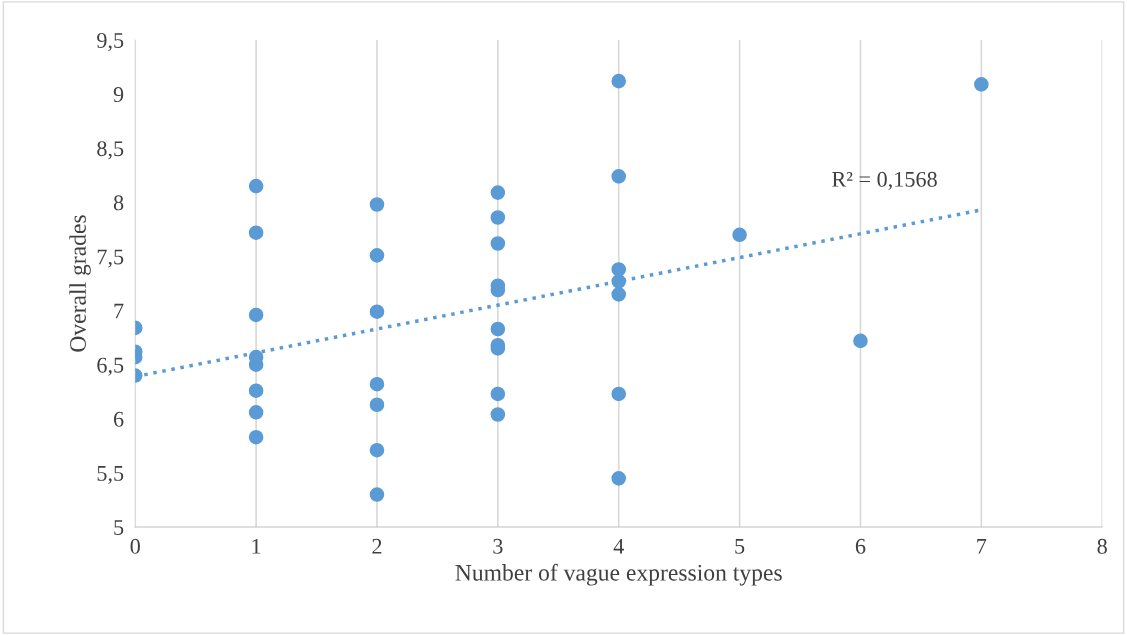  I want to click on y-tick-label: 5, so click(119, 527).